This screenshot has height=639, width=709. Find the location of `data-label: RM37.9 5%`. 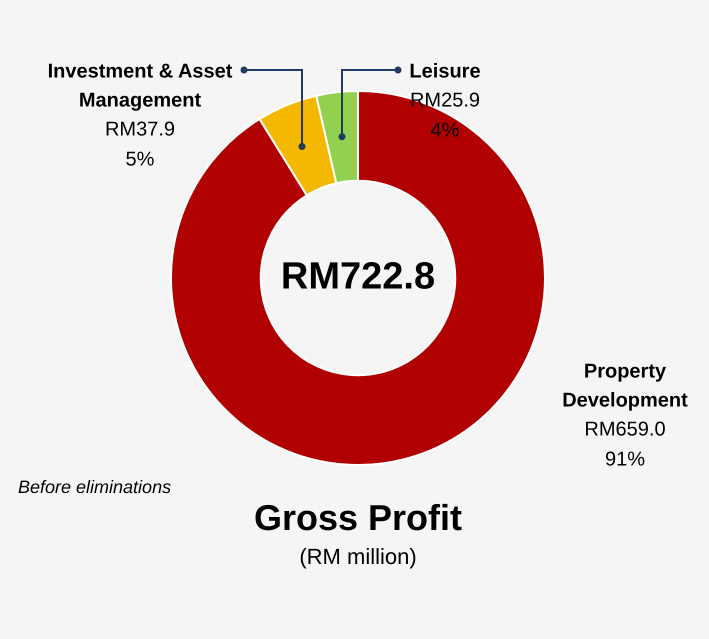

data-label: RM37.9 5% is located at coordinates (140, 144).